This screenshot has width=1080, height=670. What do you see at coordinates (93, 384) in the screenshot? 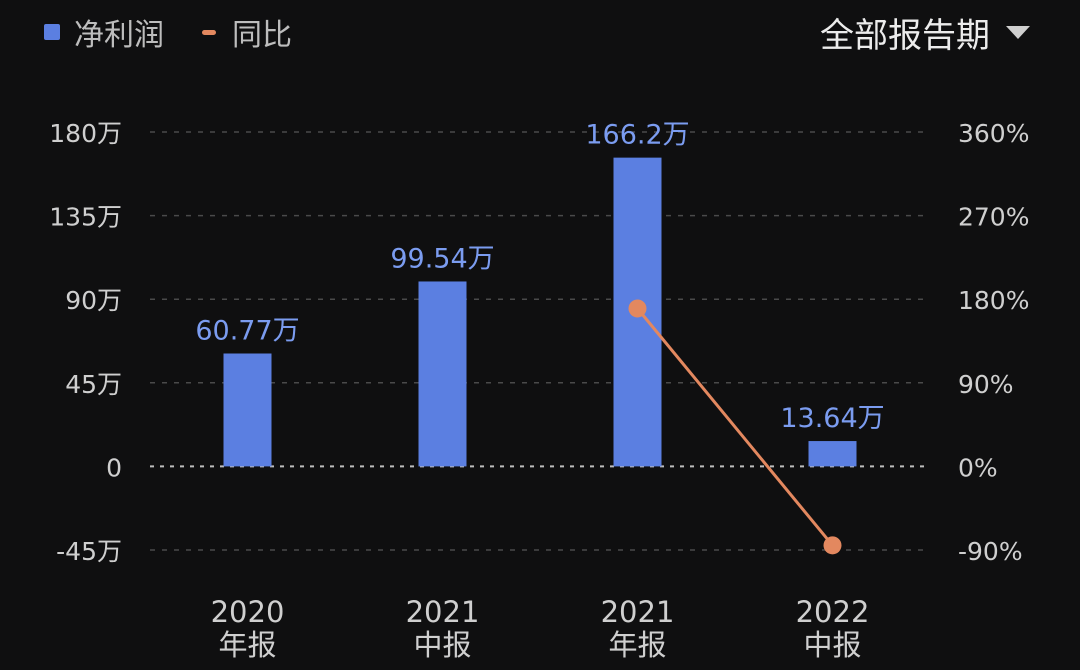
I see `y-left-tick-label: 45万` at bounding box center [93, 384].